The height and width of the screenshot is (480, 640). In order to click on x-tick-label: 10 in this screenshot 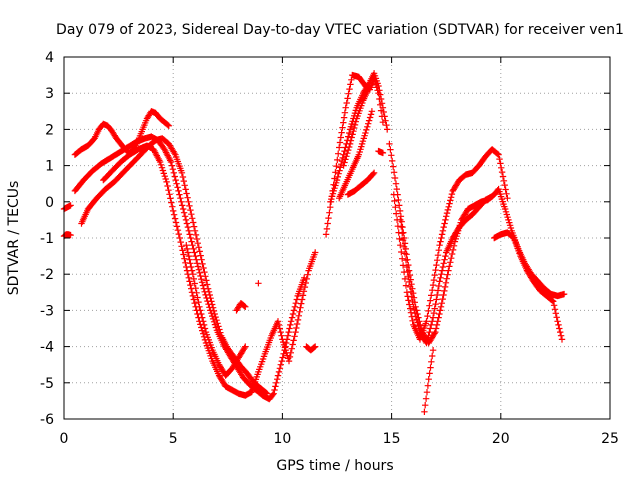, I will do `click(282, 439)`.